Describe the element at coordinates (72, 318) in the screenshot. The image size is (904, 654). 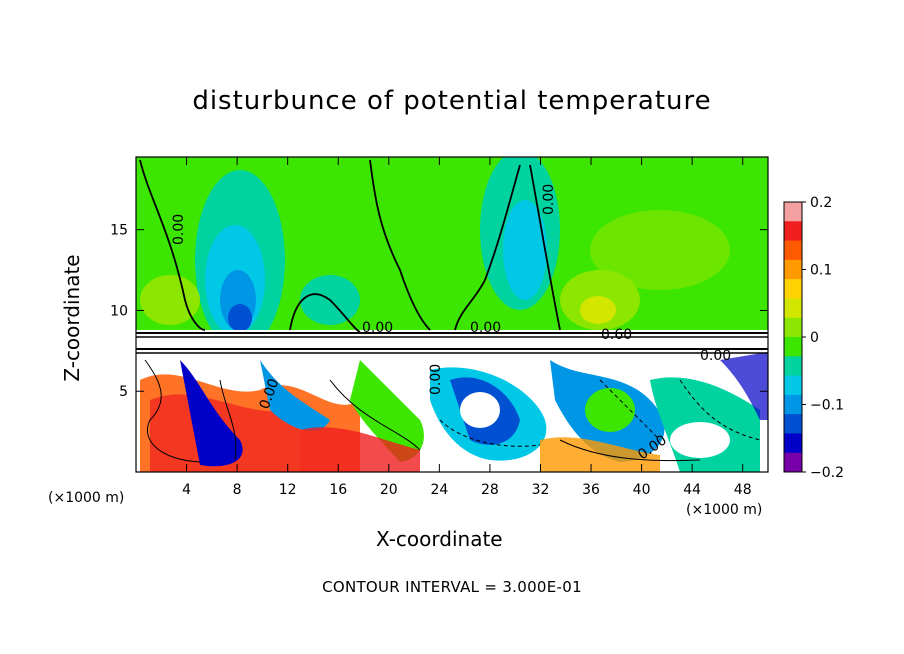
I see `y-axis-label: Z-coordinate` at that location.